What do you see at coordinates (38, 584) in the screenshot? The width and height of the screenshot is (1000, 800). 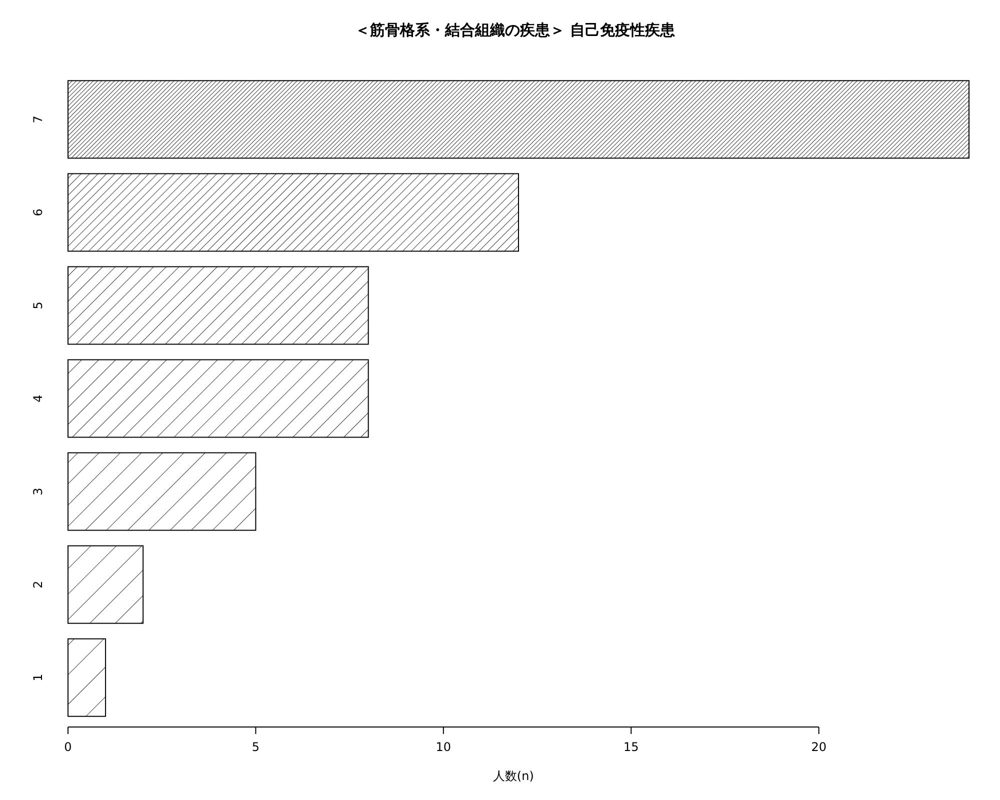 I see `y-tick-label: 2` at bounding box center [38, 584].